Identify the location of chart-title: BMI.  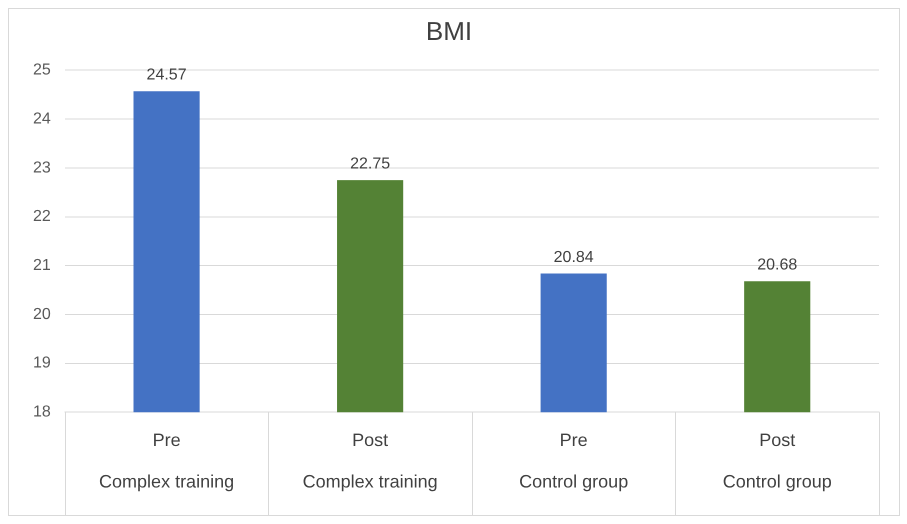
(449, 31).